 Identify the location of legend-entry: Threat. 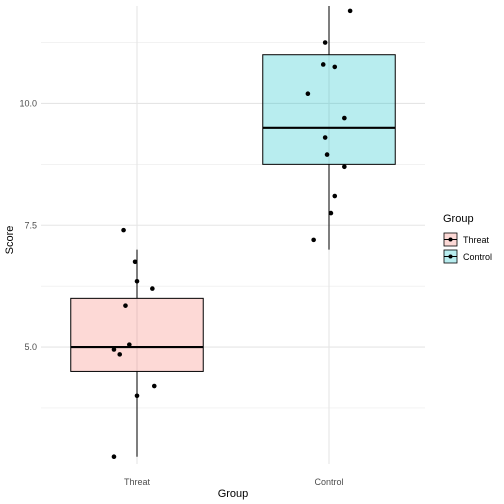
(466, 239).